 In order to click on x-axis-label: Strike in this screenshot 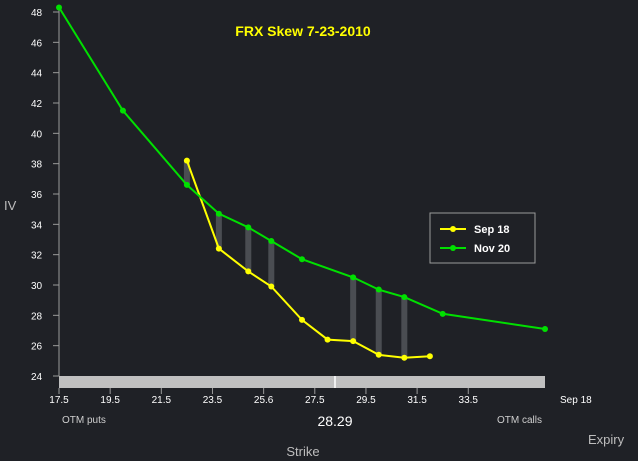, I will do `click(302, 451)`.